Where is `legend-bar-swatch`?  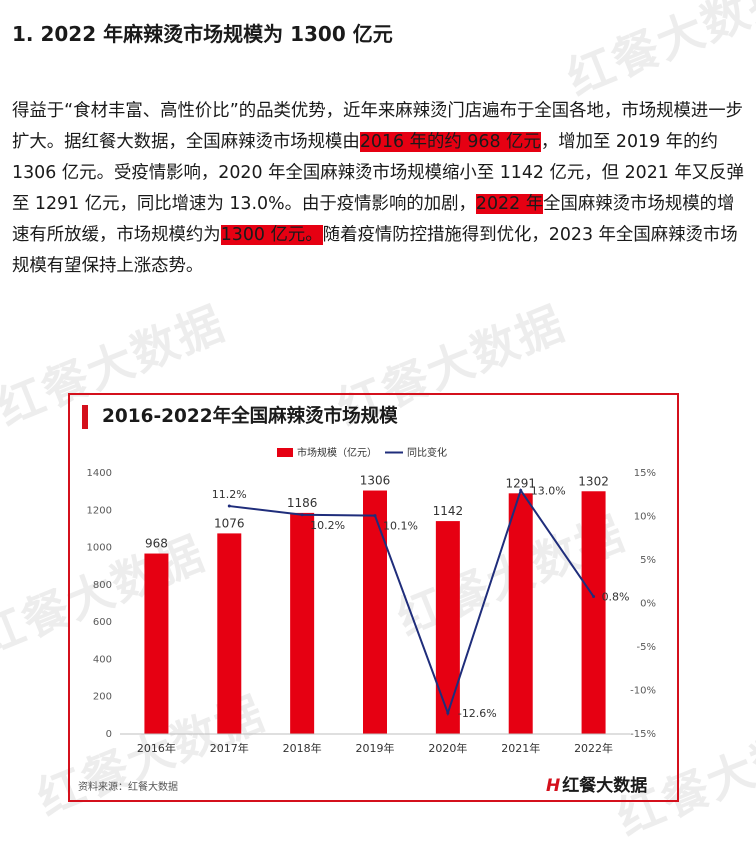 legend-bar-swatch is located at coordinates (285, 452).